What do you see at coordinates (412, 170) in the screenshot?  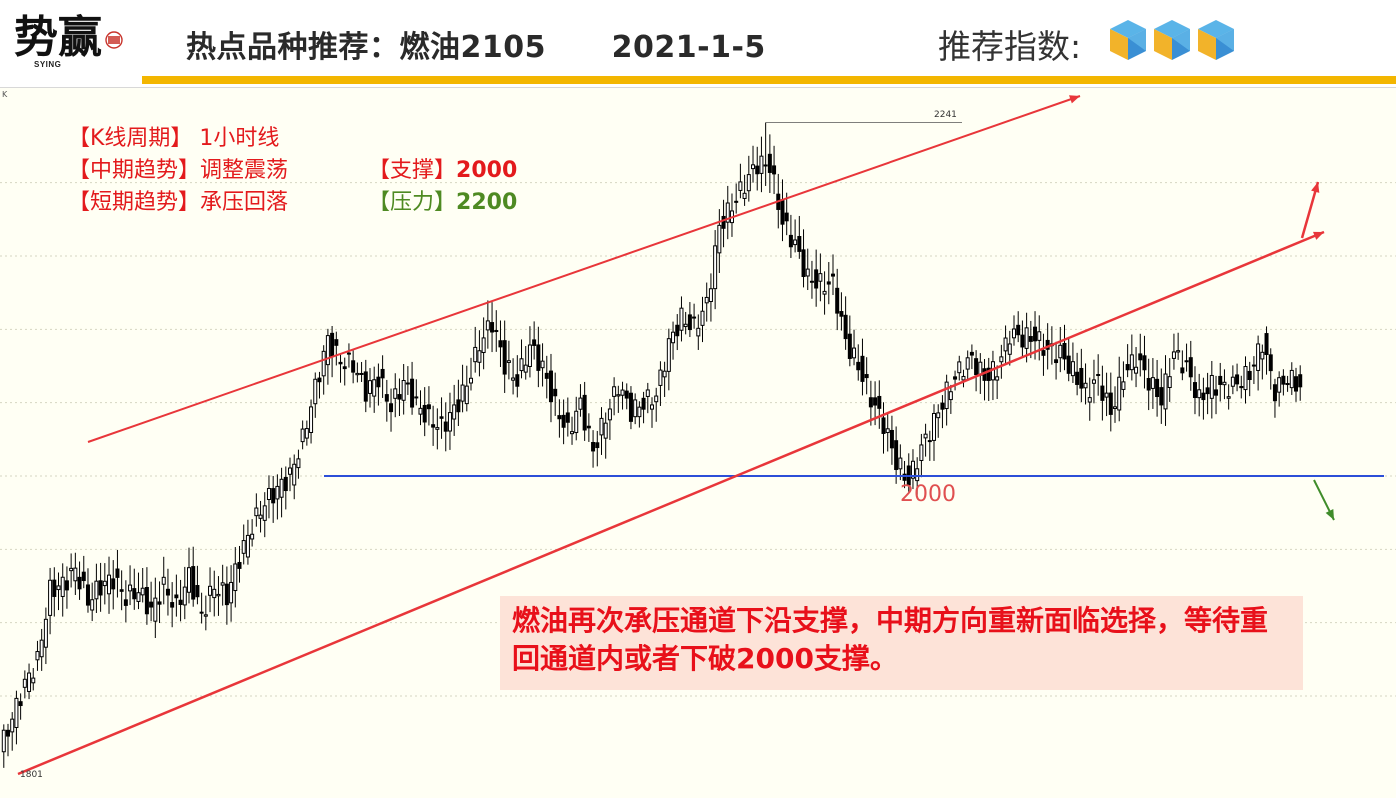 I see `support-label: 【支撑】` at bounding box center [412, 170].